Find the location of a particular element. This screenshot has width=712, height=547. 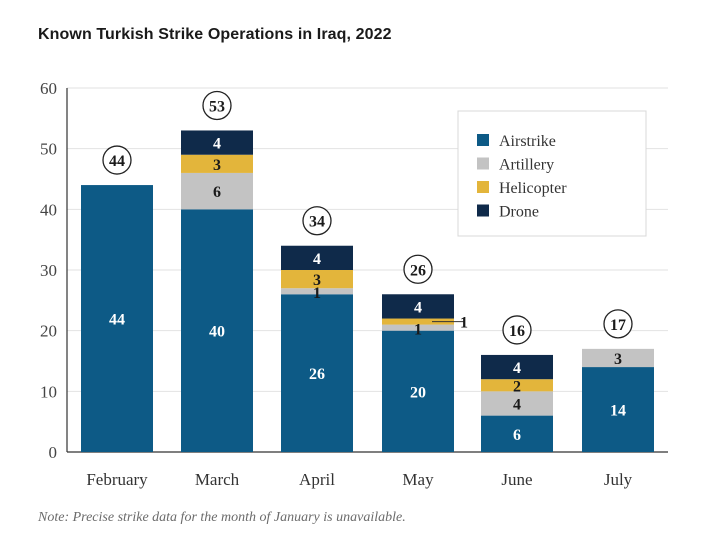

legend-label: Helicopter is located at coordinates (533, 188).